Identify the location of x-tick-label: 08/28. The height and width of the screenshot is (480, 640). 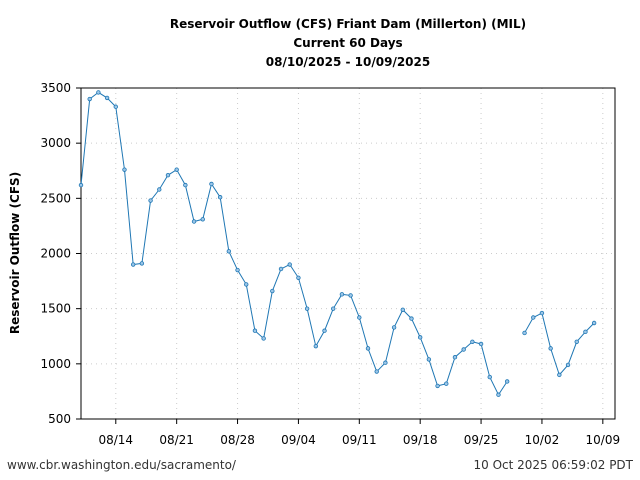
(237, 440).